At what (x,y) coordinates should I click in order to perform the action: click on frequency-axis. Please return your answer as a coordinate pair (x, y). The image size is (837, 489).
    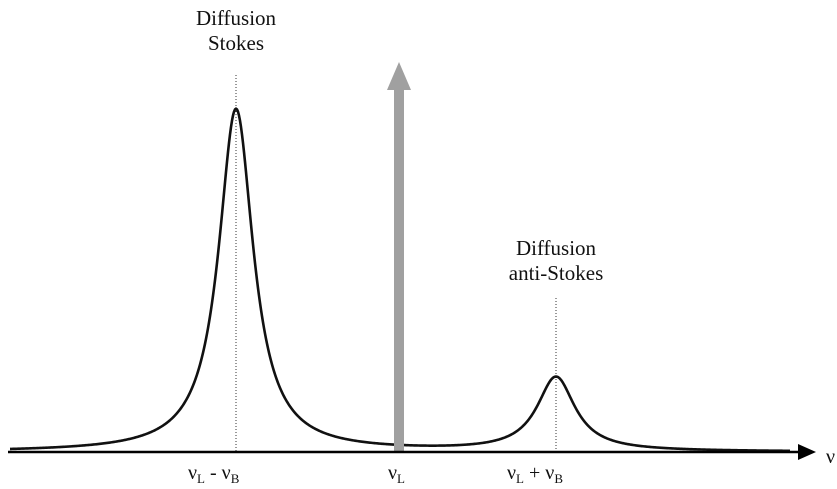
    Looking at the image, I should click on (412, 452).